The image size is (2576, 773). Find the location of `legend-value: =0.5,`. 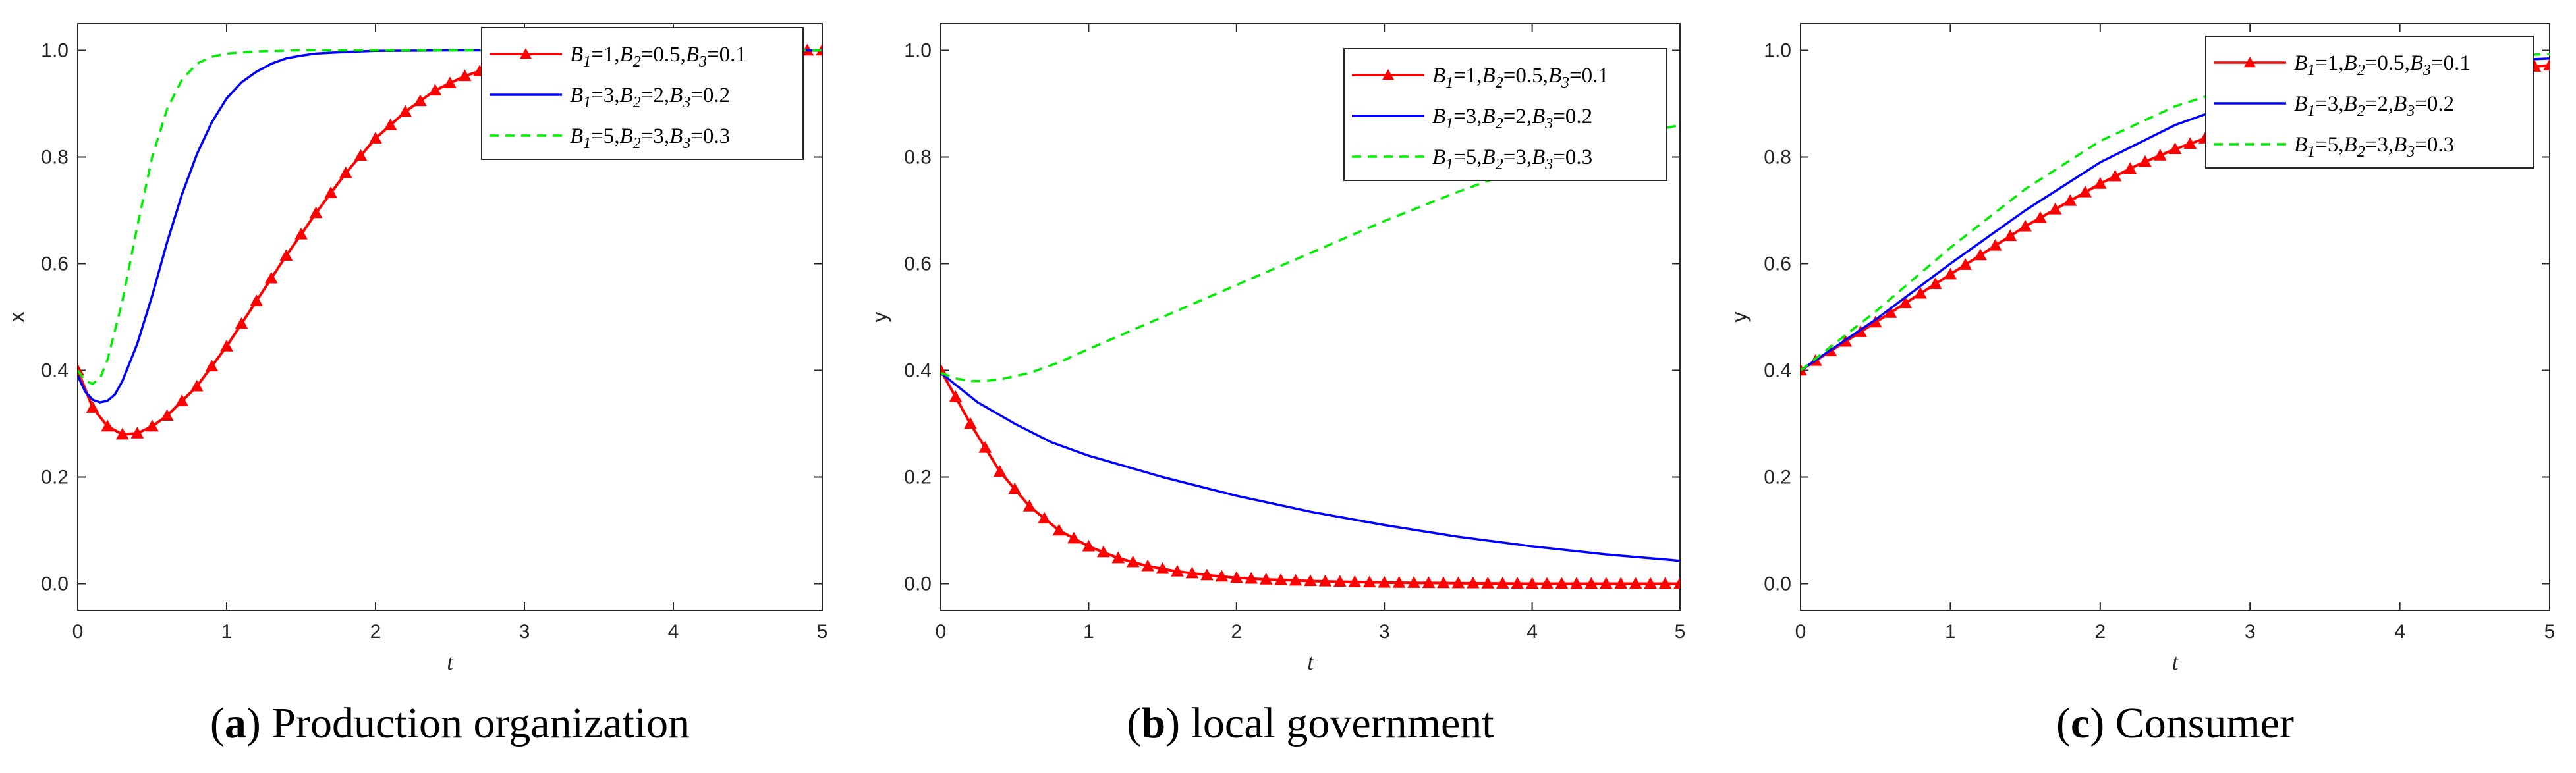

legend-value: =0.5, is located at coordinates (2387, 63).